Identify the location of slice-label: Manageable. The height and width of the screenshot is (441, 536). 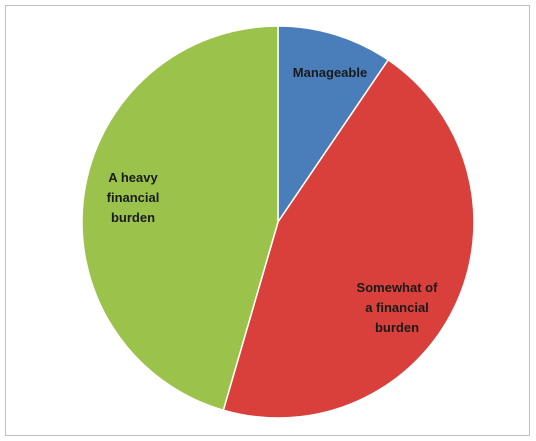
(330, 72).